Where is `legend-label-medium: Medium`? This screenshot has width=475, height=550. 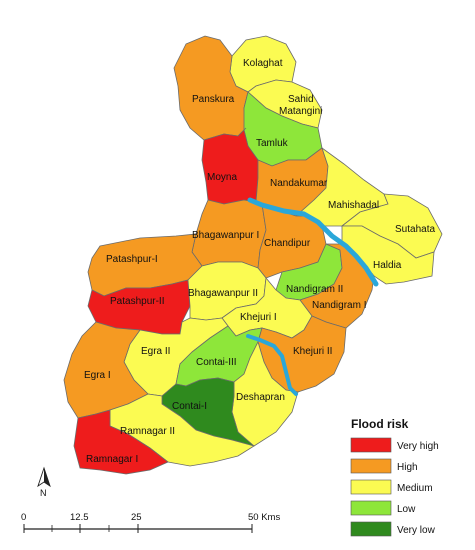
legend-label-medium: Medium is located at coordinates (415, 488).